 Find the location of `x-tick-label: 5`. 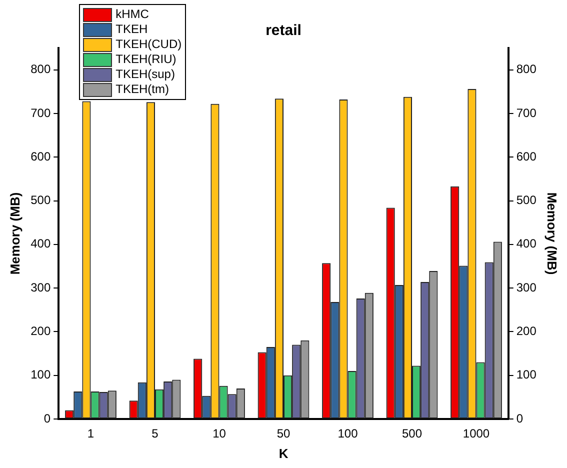

x-tick-label: 5 is located at coordinates (155, 433).